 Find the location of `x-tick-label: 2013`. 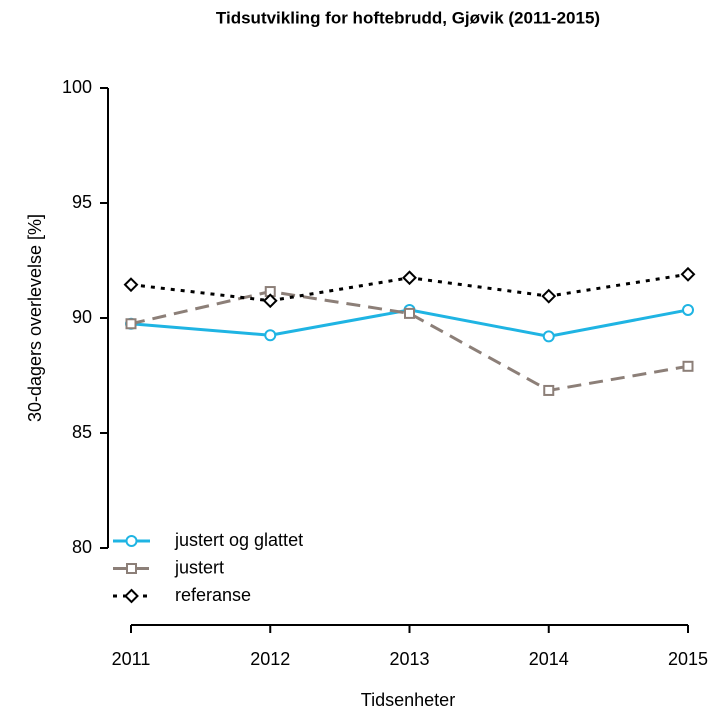

x-tick-label: 2013 is located at coordinates (409, 659).